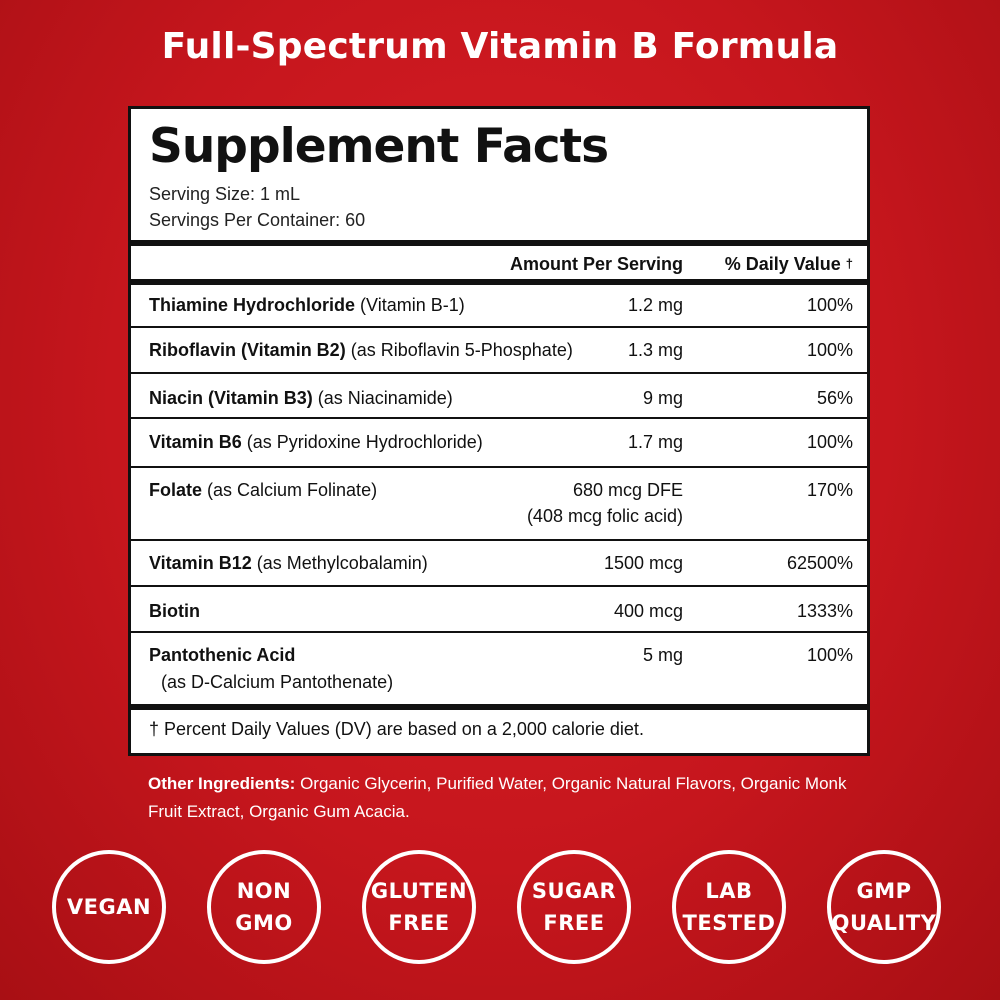  What do you see at coordinates (574, 907) in the screenshot?
I see `badge-sugar-free: SUGAR FREE` at bounding box center [574, 907].